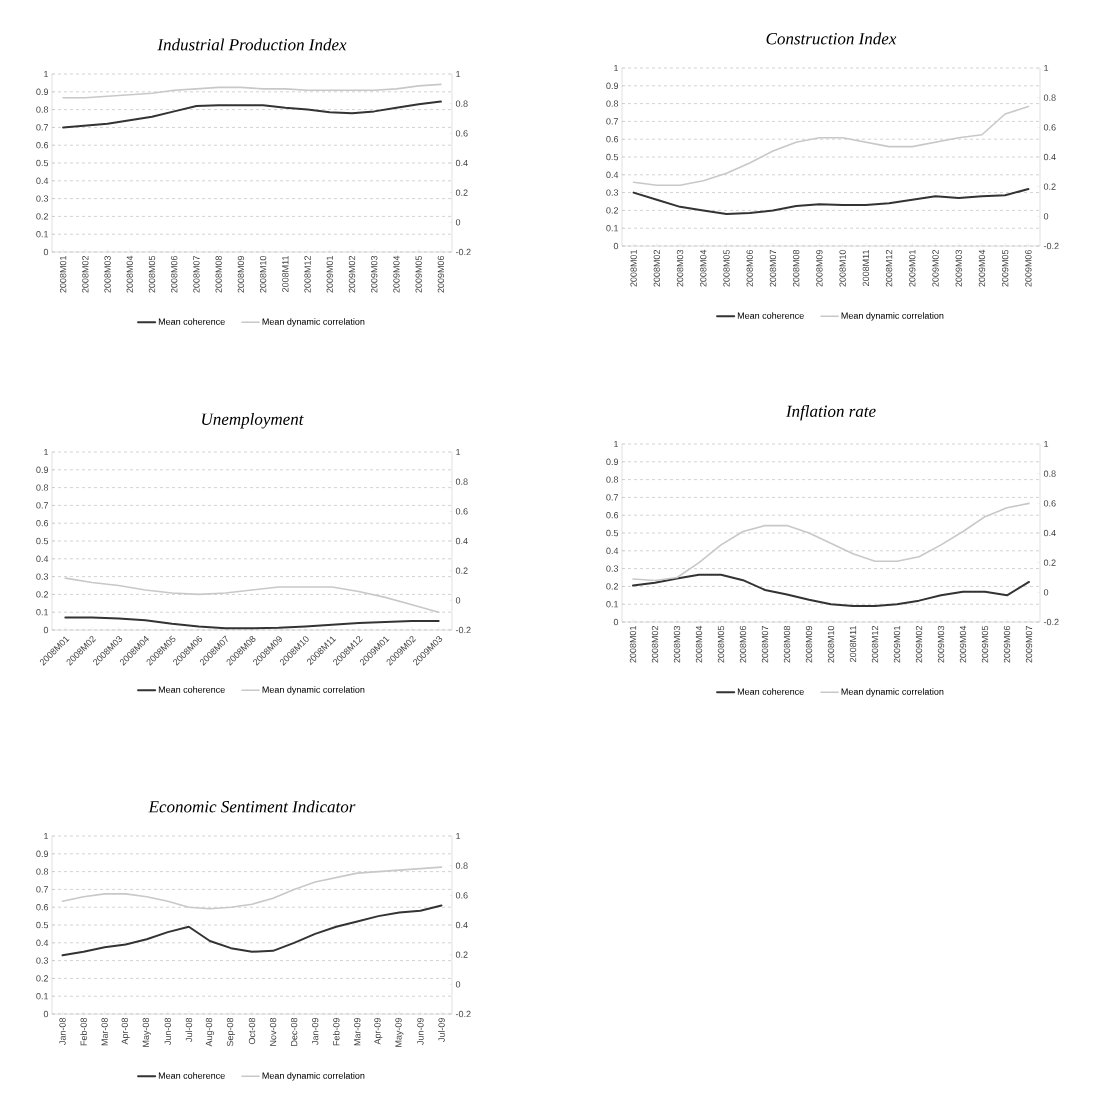 The image size is (1093, 1111). Describe the element at coordinates (399, 1032) in the screenshot. I see `x-tick-label: May-09` at that location.